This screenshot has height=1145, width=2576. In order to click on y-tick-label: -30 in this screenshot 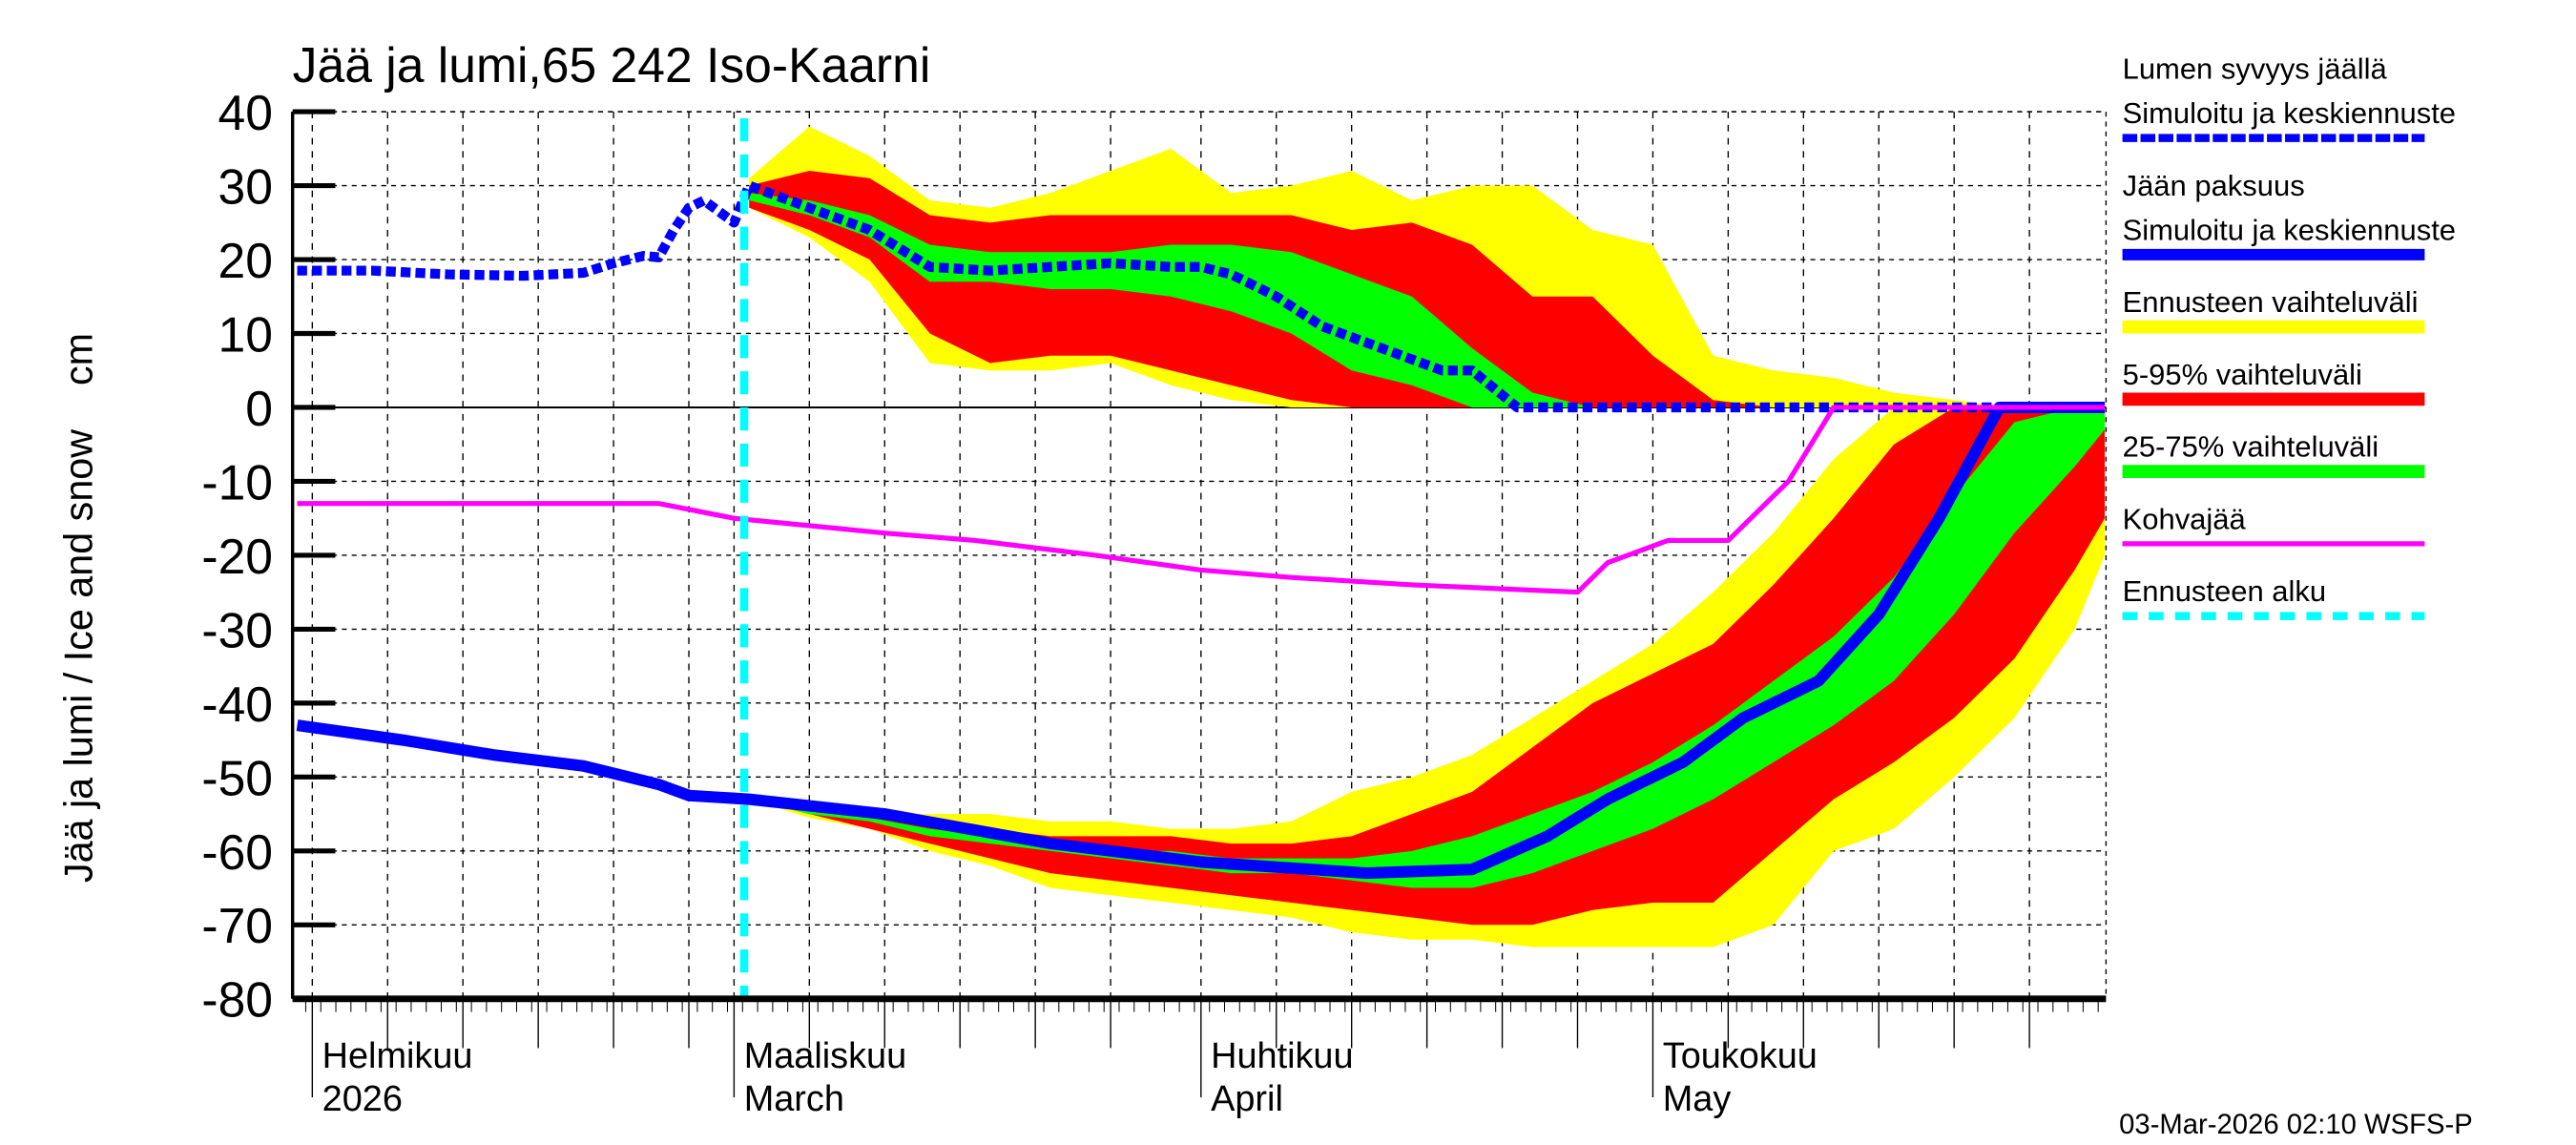, I will do `click(237, 629)`.